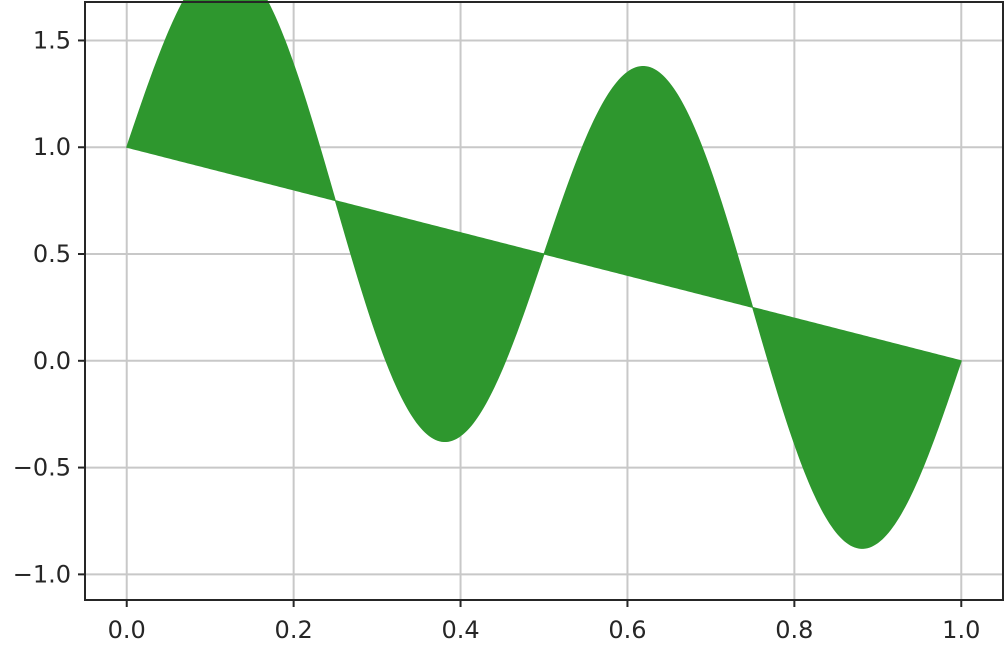  I want to click on x-tick-label: 0.0, so click(127, 630).